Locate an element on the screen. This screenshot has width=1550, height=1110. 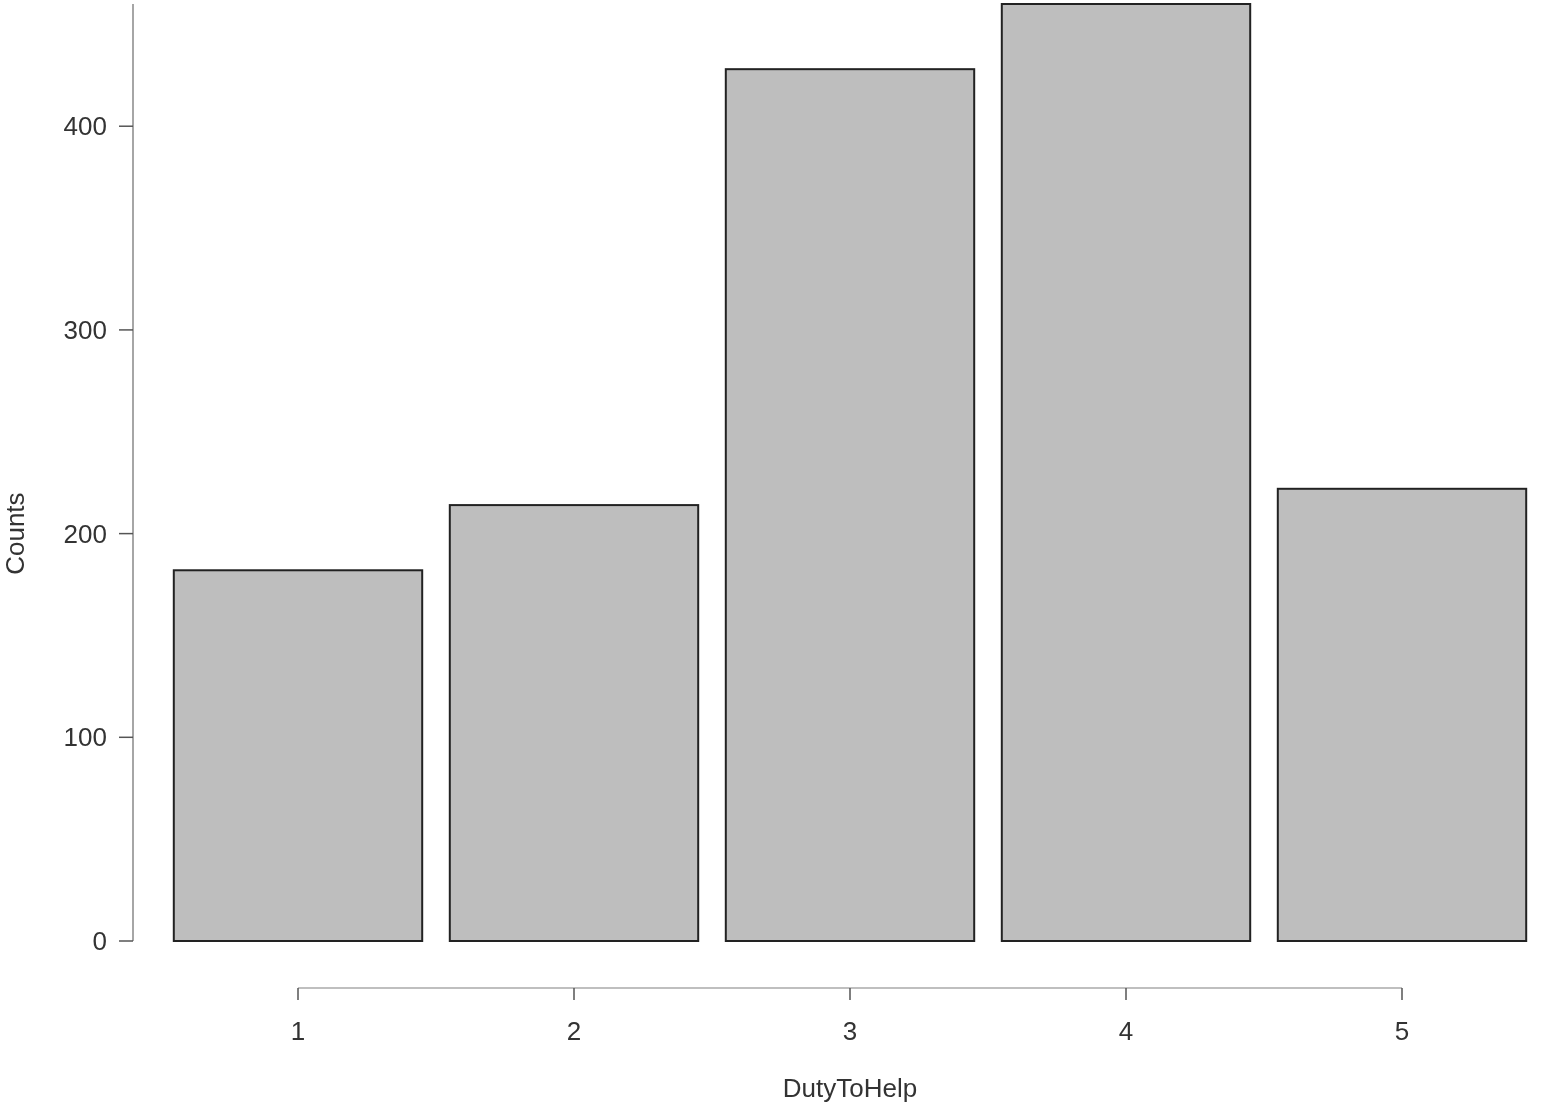
y-tick-label: 0 is located at coordinates (99, 941).